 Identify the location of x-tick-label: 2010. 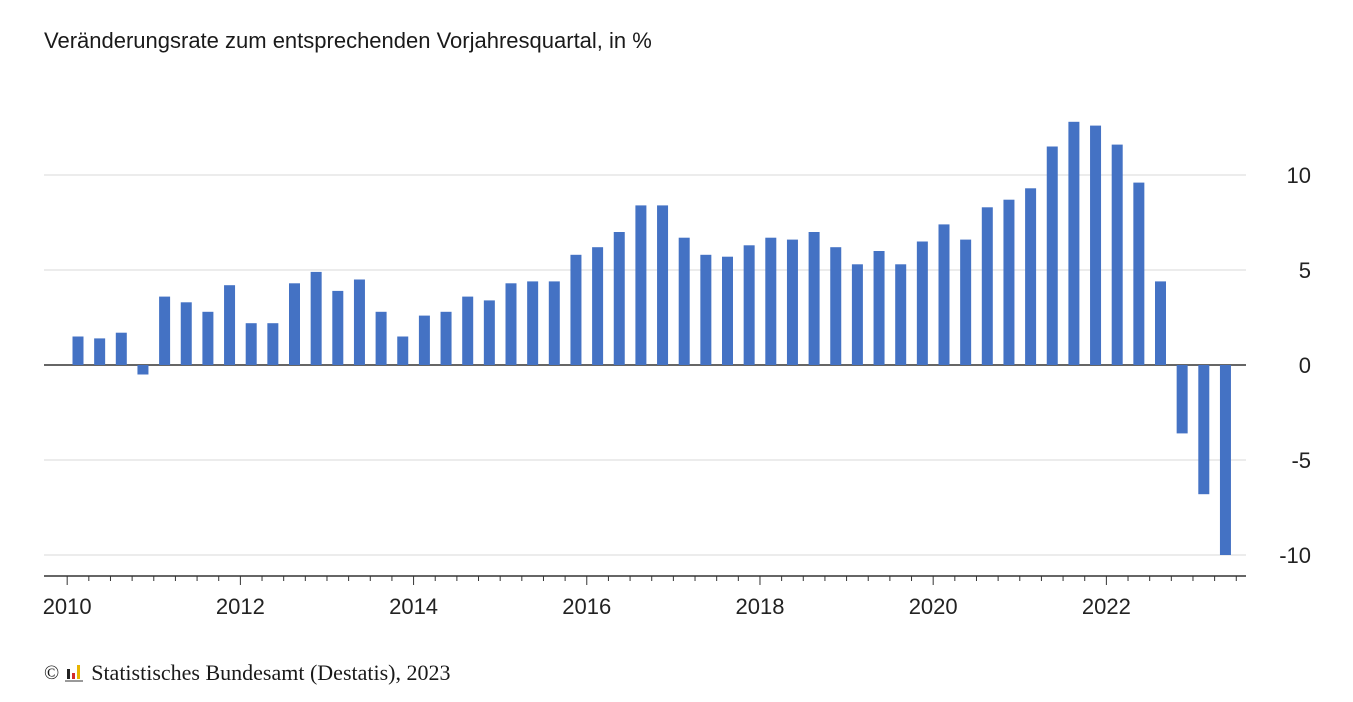
(67, 606).